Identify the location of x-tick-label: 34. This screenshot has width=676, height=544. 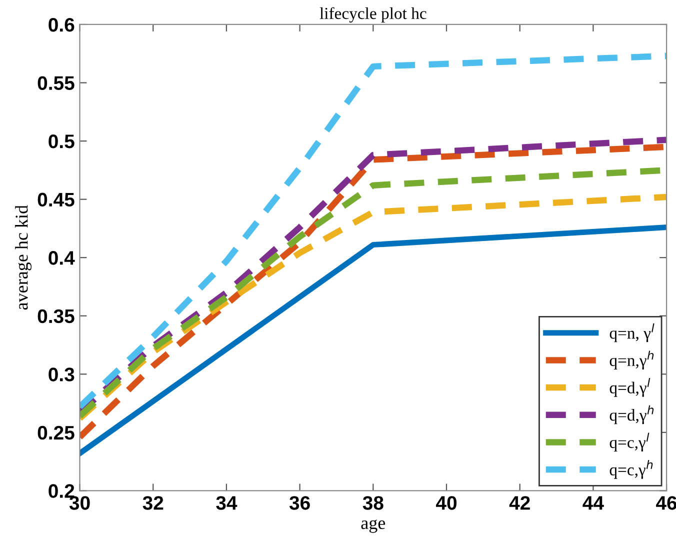
(227, 503).